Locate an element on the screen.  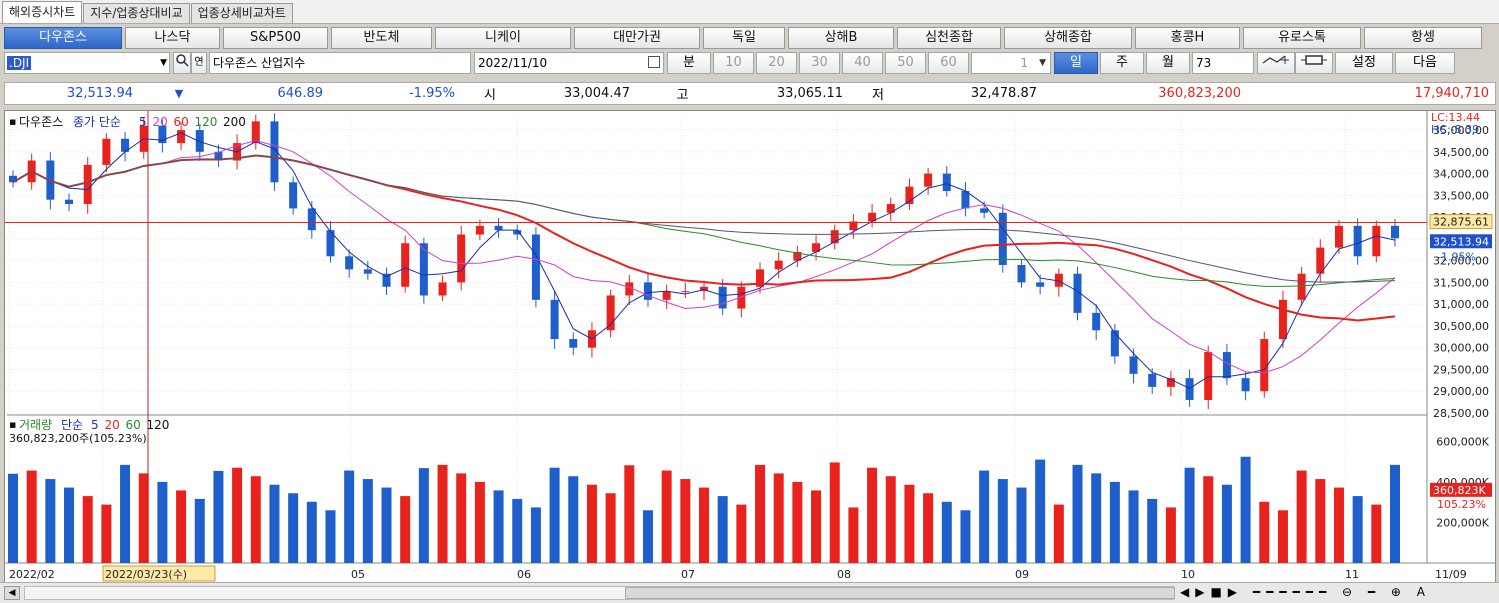
price-tick-label: 35,000,00 is located at coordinates (1461, 130).